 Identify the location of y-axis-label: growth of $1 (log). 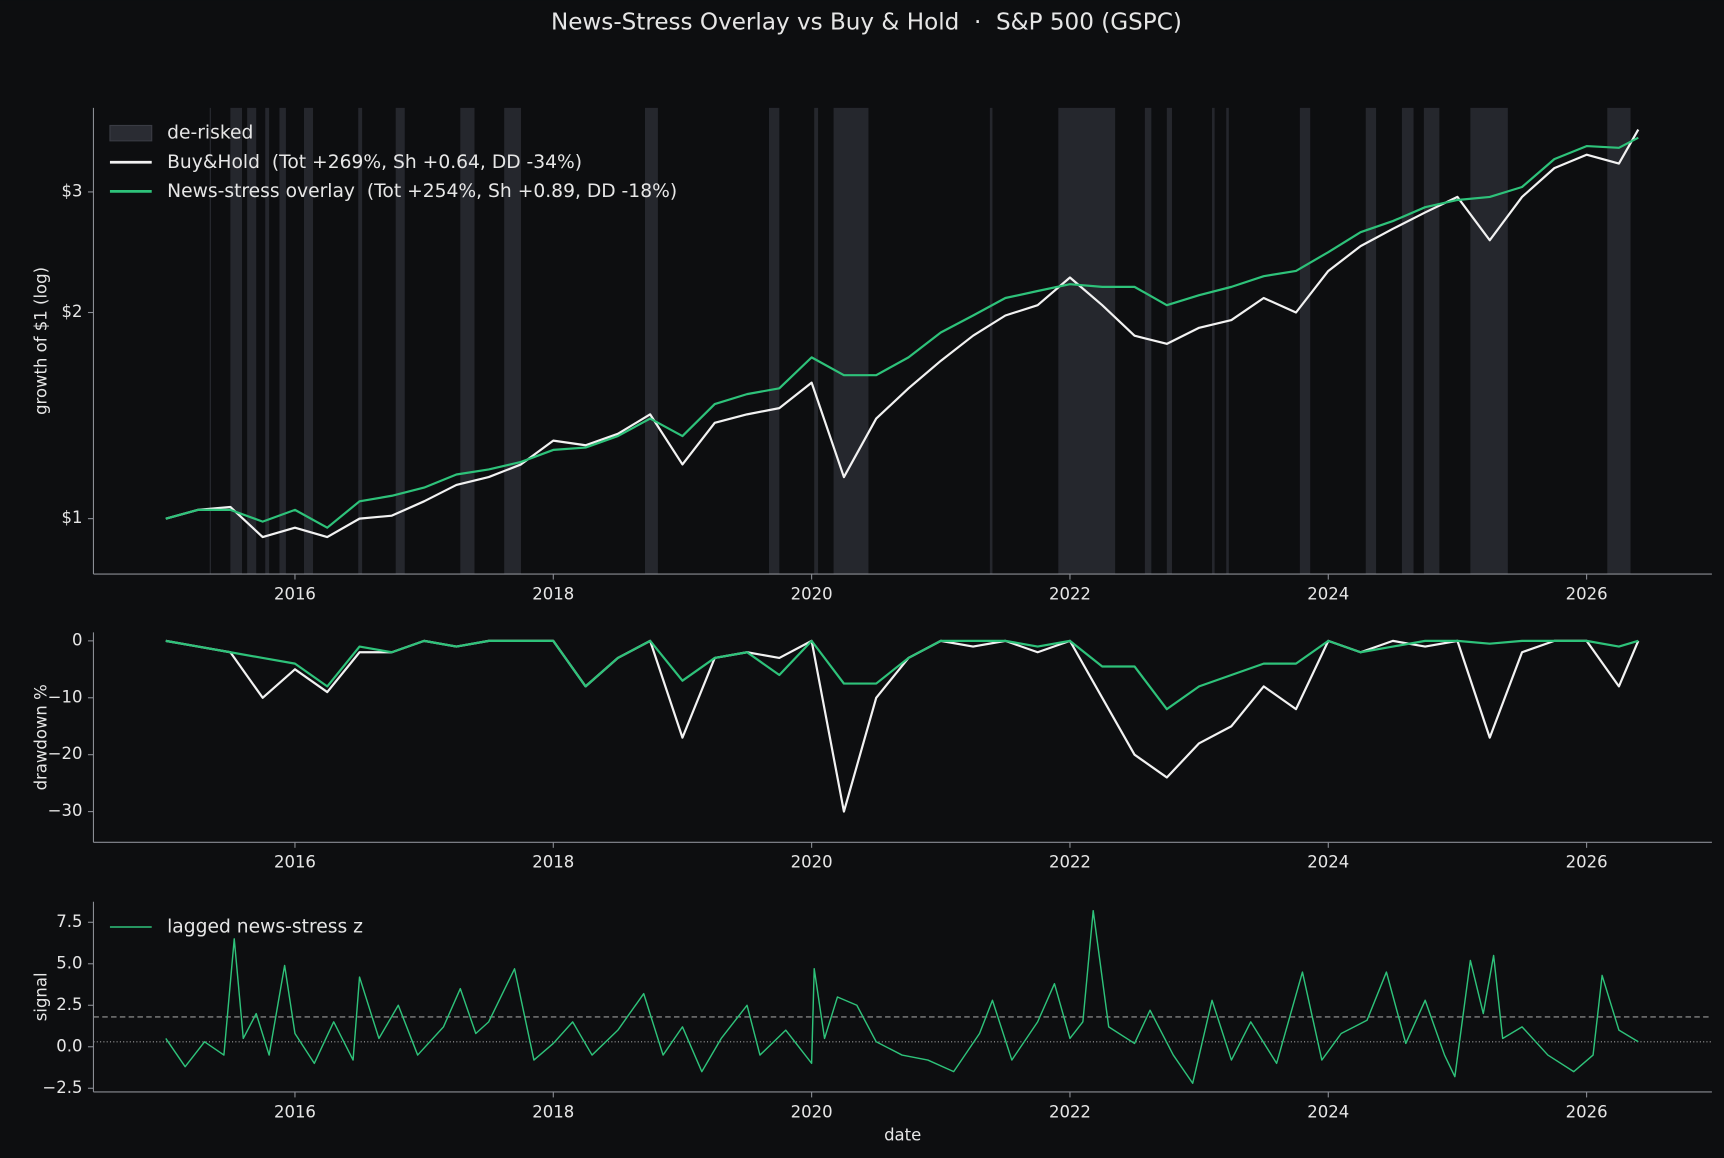
(40, 341).